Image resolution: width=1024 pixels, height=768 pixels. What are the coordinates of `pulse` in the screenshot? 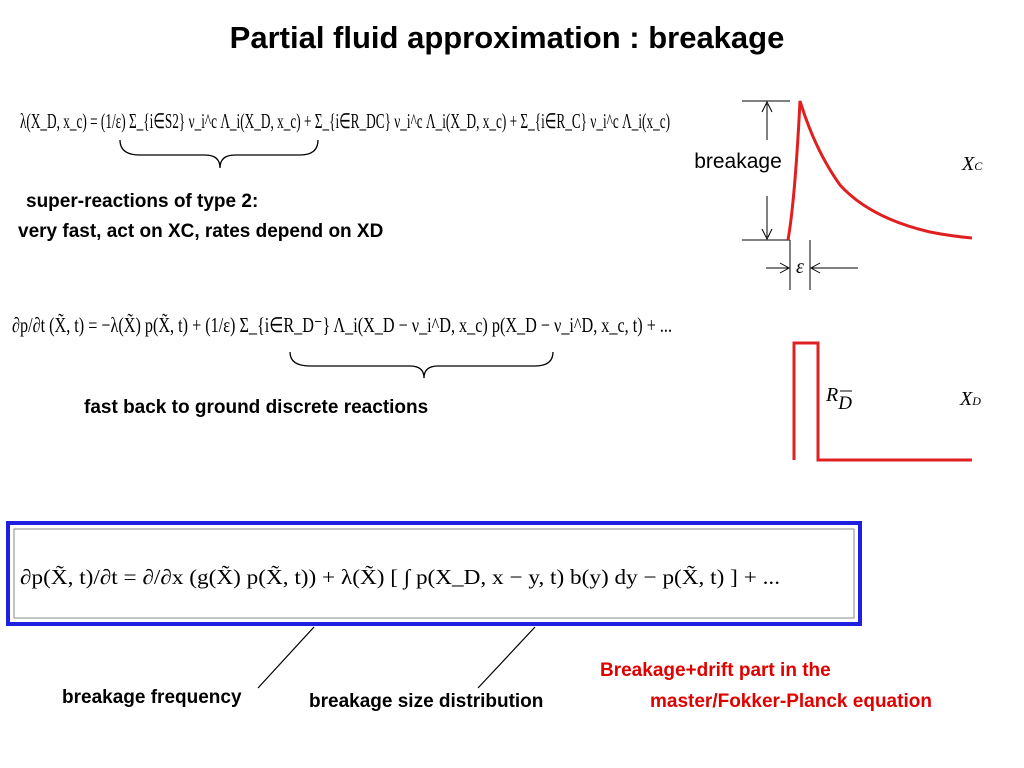 It's located at (882, 401).